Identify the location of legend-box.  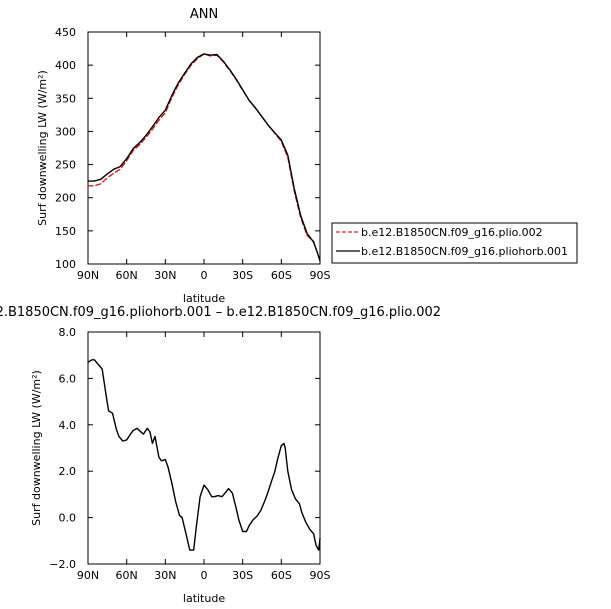
(454, 243).